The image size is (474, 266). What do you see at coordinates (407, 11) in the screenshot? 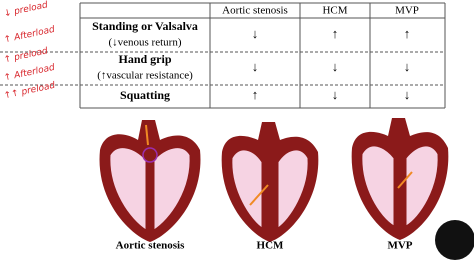
I see `column-header: MVP` at bounding box center [407, 11].